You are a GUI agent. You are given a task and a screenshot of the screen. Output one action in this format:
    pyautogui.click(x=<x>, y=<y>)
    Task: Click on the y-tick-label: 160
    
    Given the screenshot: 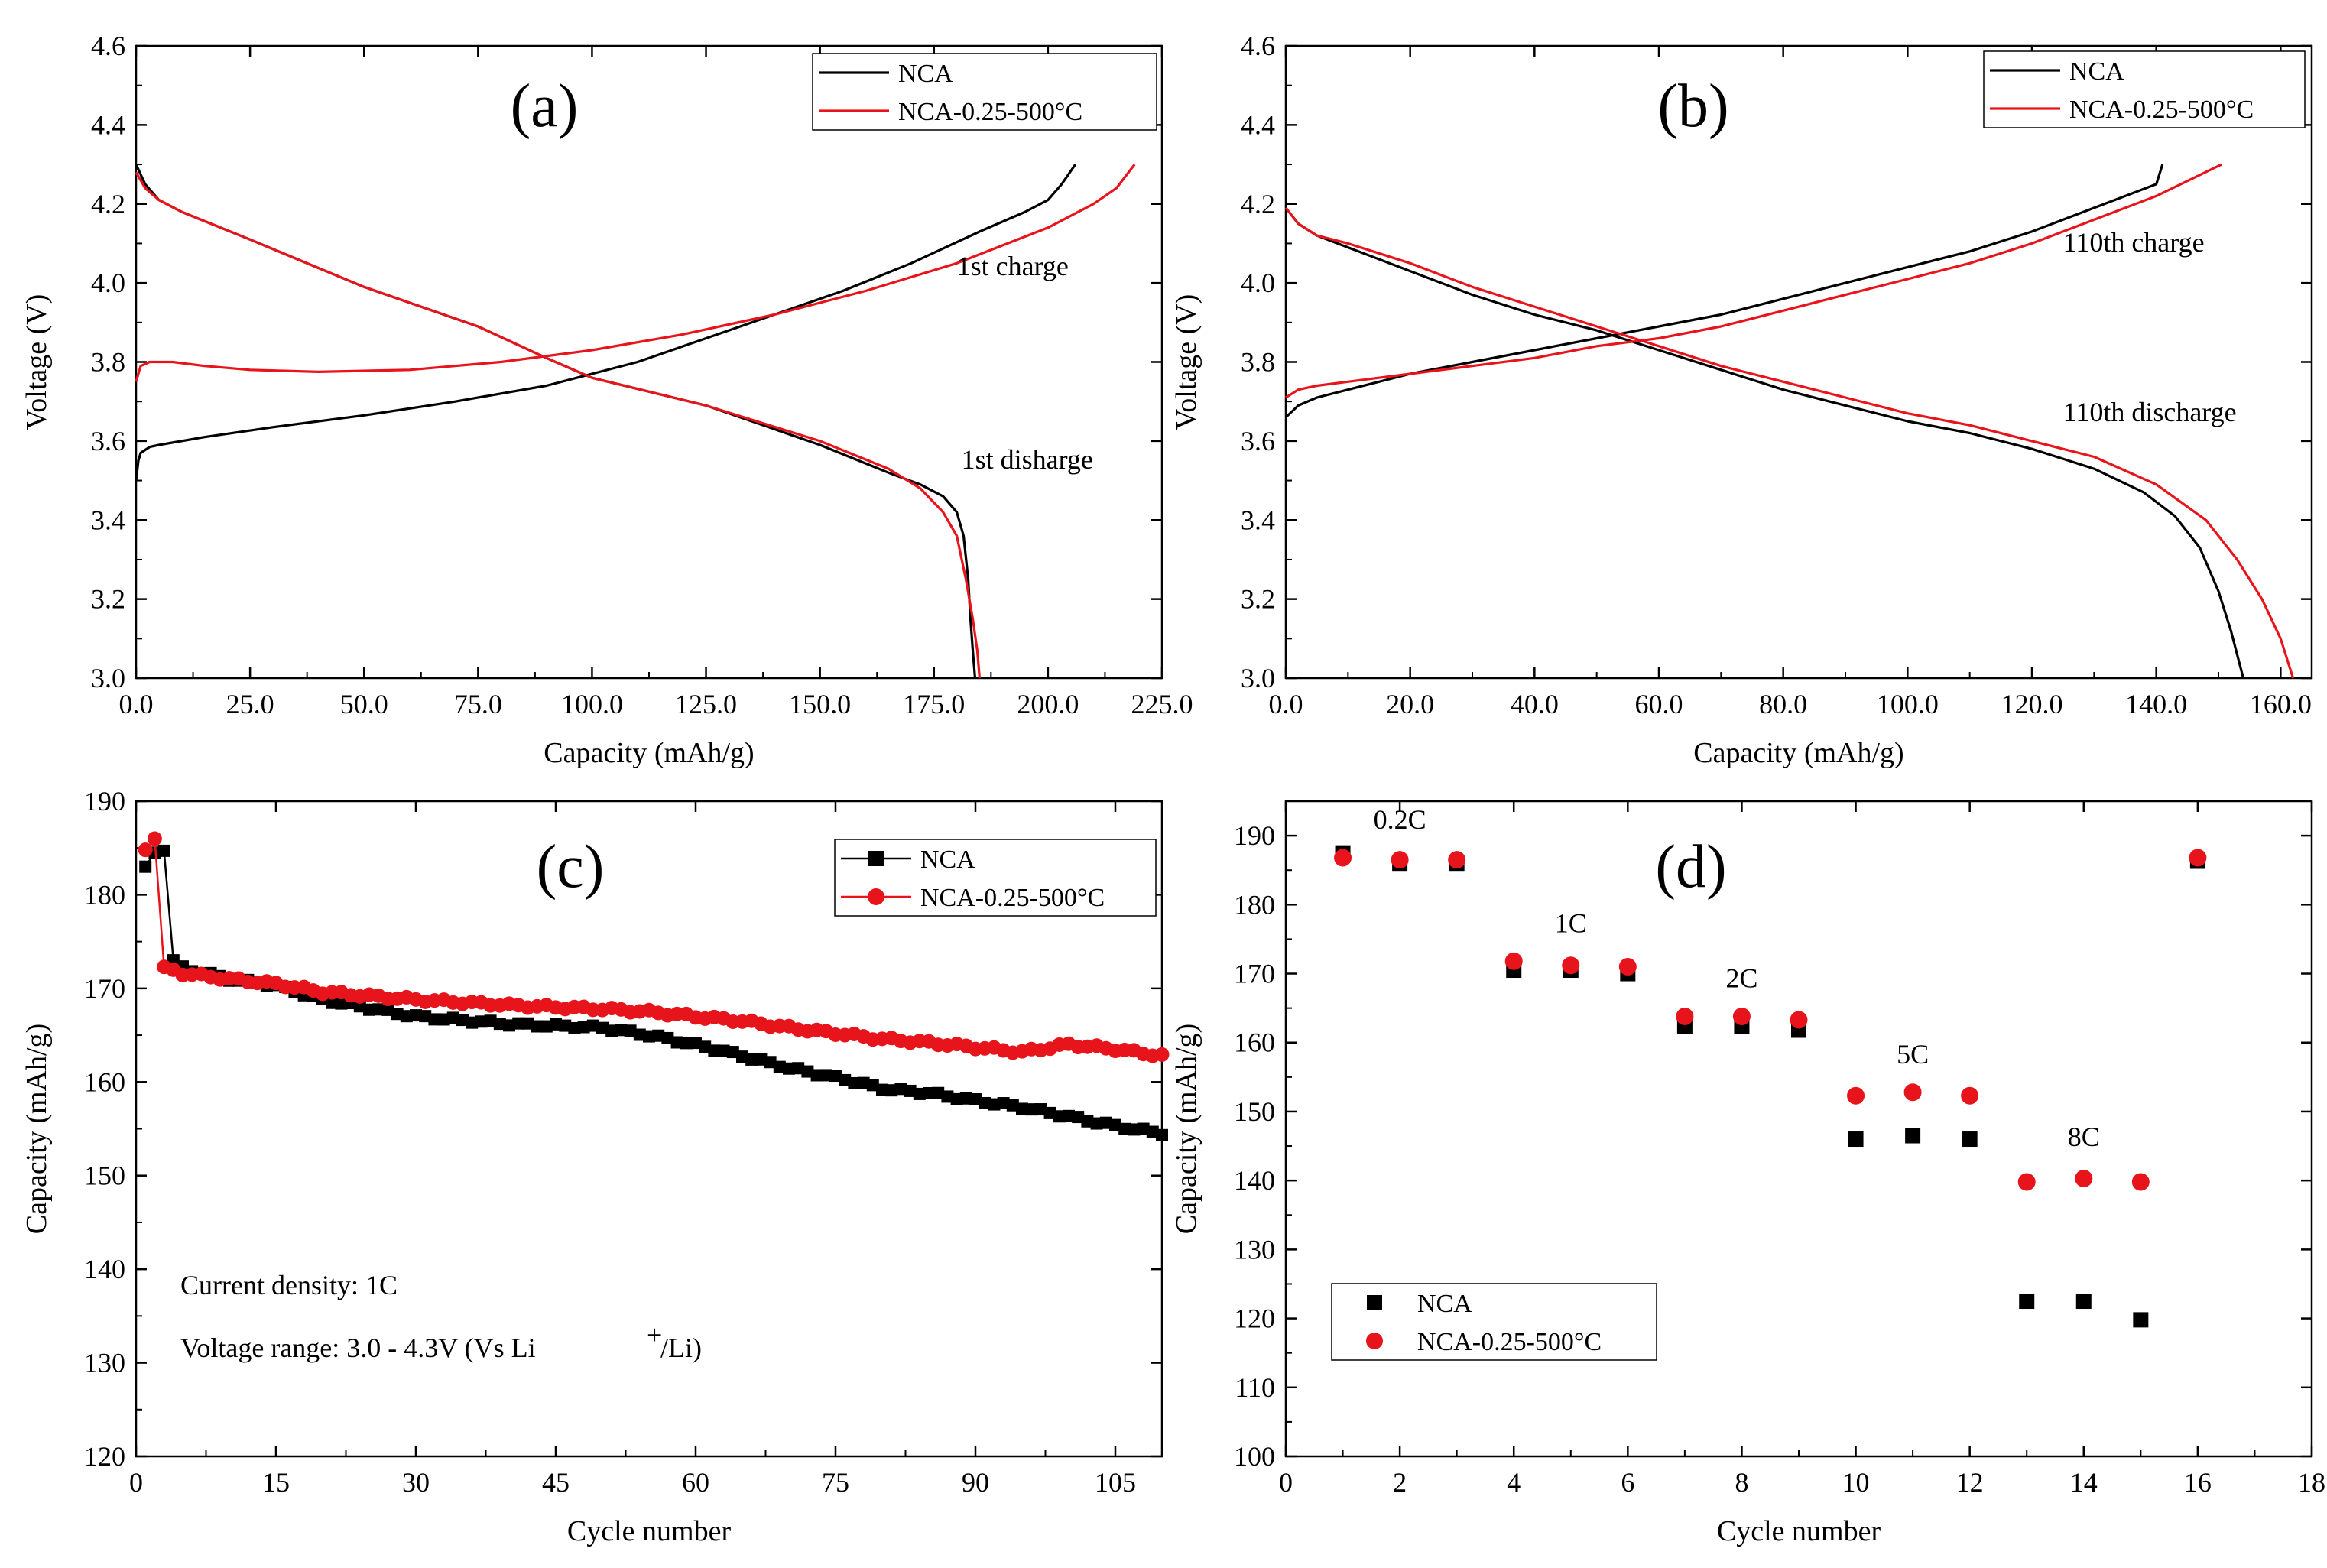 What is the action you would take?
    pyautogui.click(x=104, y=1081)
    